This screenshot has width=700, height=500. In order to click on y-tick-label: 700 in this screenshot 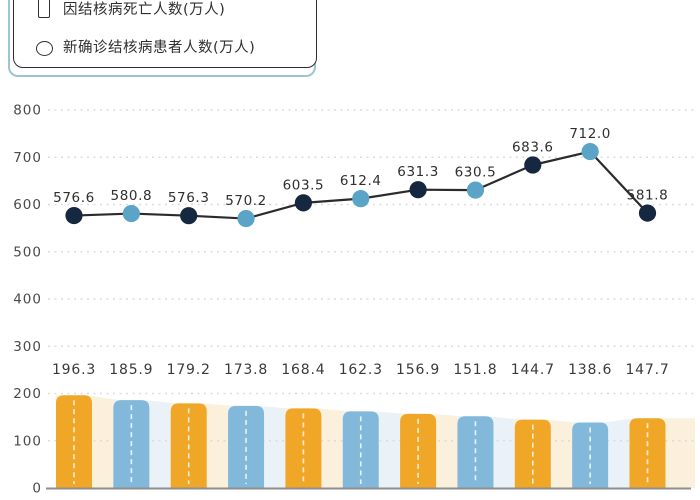, I will do `click(27, 158)`.